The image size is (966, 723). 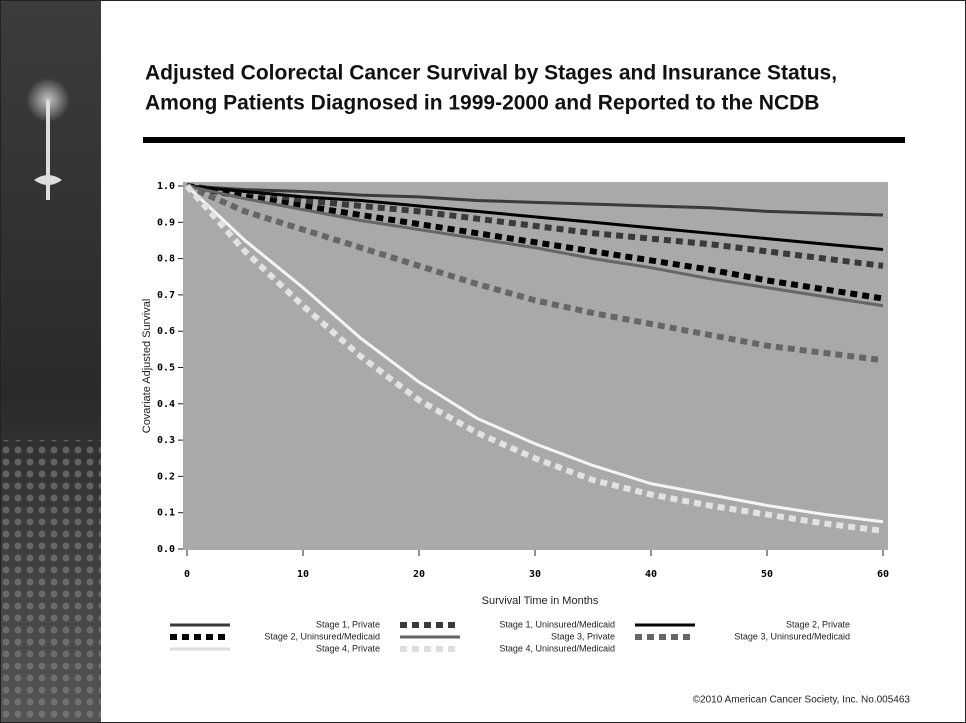 I want to click on x-tick-label: 0, so click(x=187, y=574).